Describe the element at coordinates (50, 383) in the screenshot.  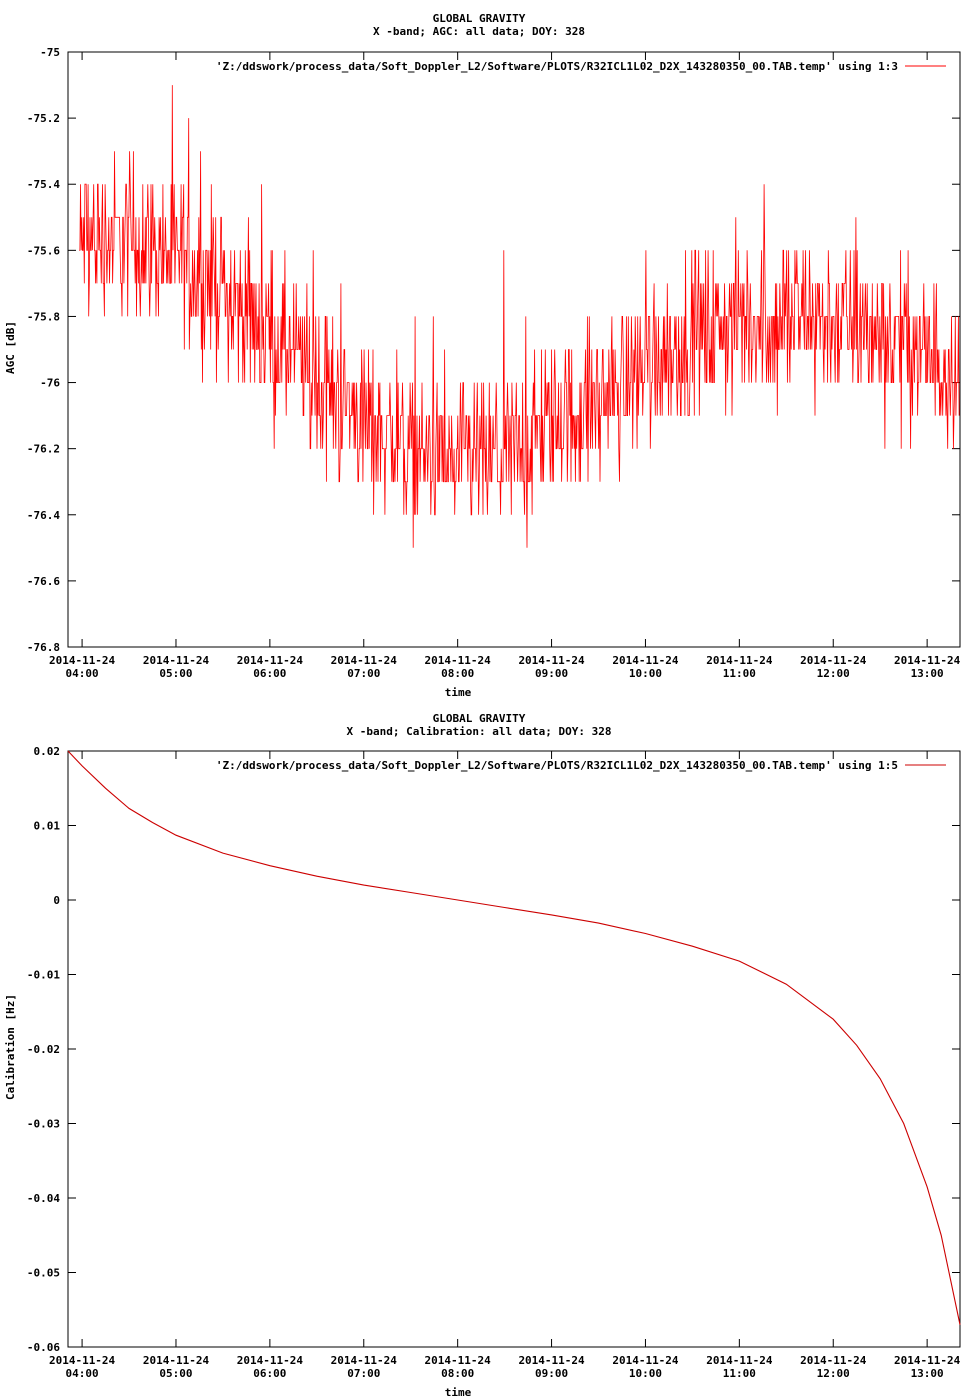
I see `y-tick-label: -76` at that location.